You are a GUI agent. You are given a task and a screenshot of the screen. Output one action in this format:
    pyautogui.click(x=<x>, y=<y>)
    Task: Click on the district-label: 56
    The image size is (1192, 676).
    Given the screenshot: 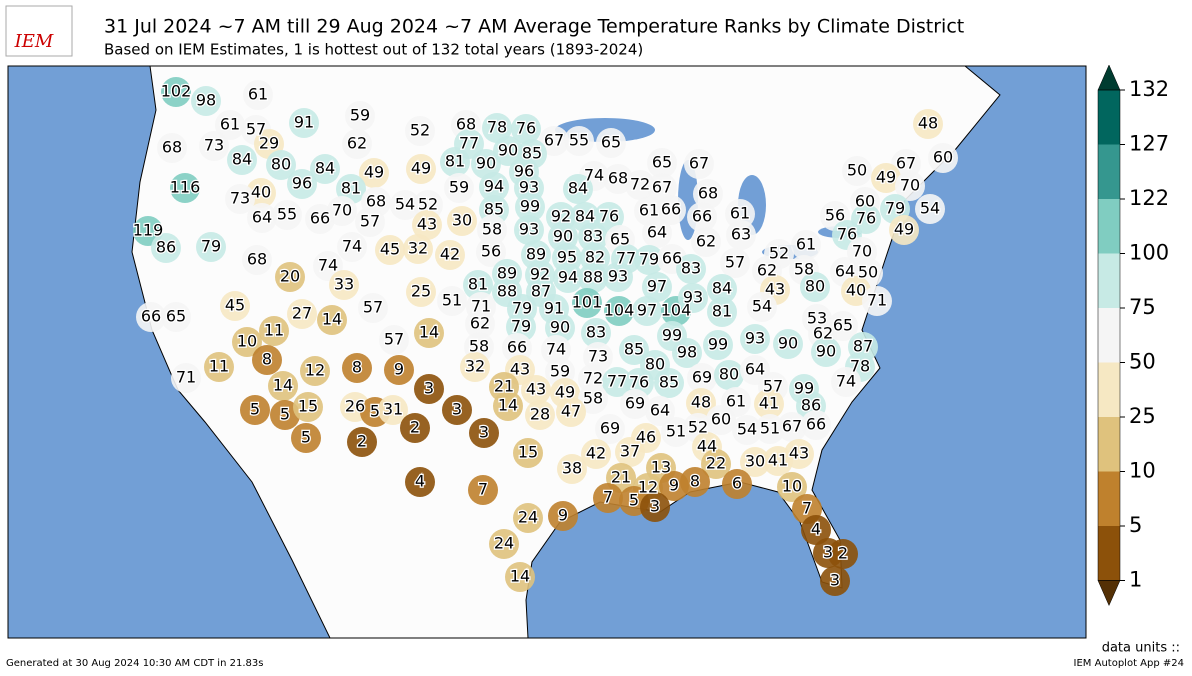 What is the action you would take?
    pyautogui.click(x=835, y=215)
    